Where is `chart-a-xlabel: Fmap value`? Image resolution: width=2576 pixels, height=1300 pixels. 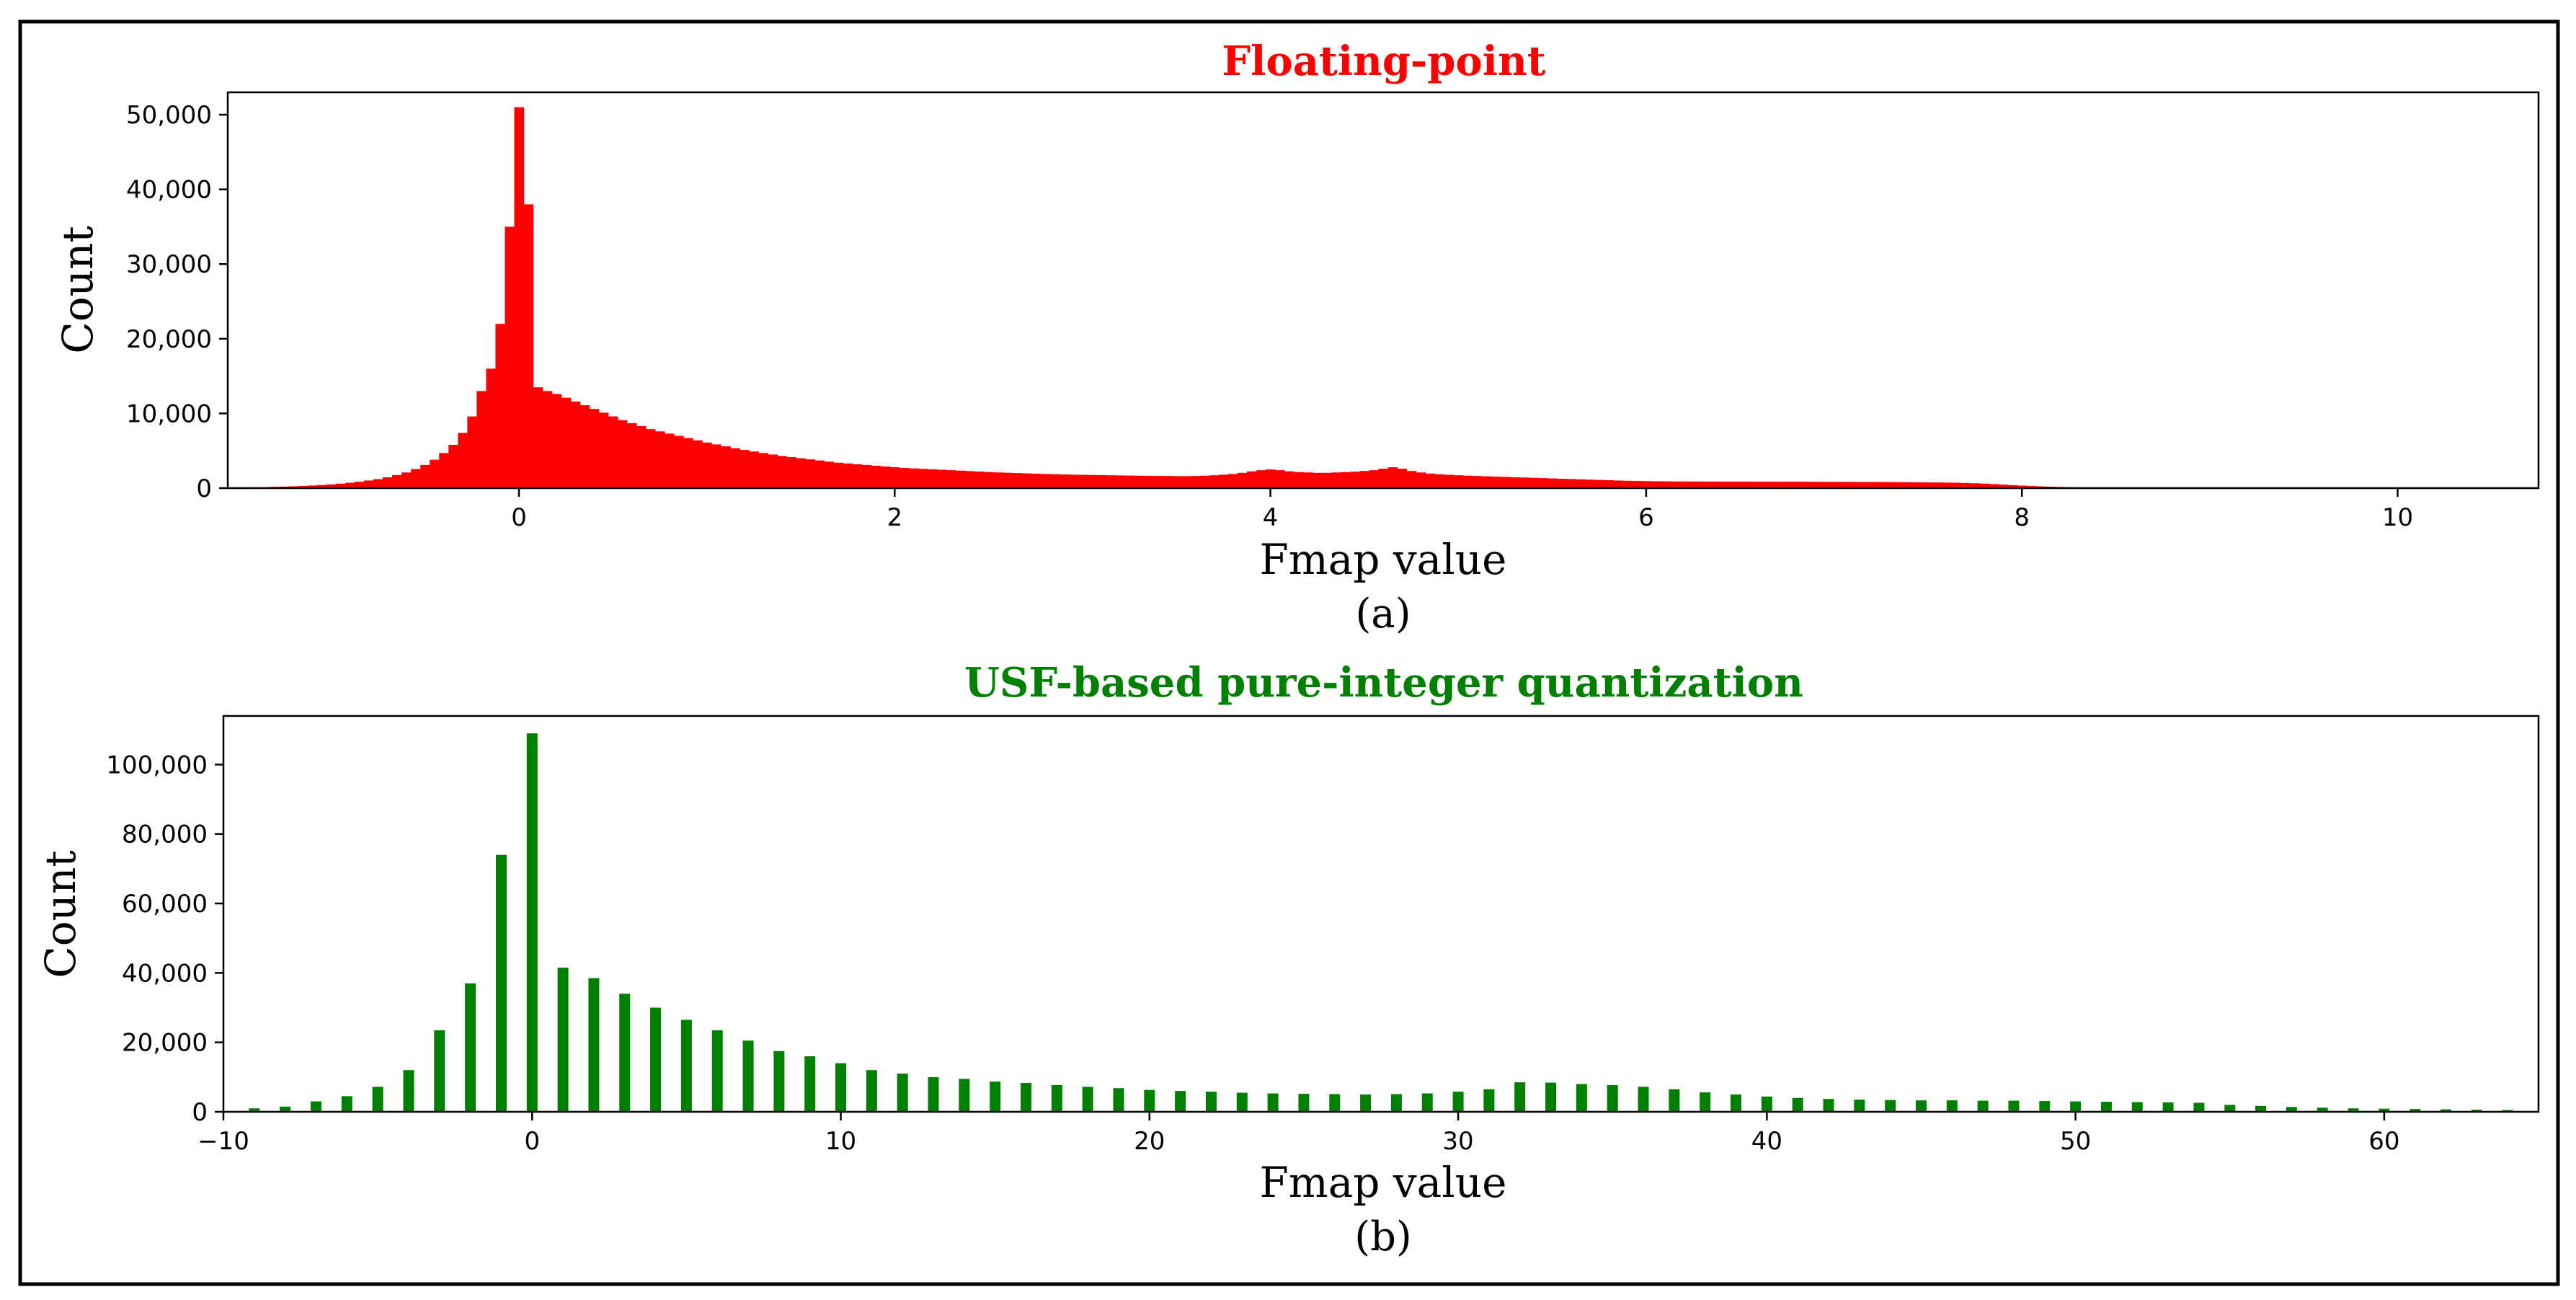 chart-a-xlabel: Fmap value is located at coordinates (1383, 559).